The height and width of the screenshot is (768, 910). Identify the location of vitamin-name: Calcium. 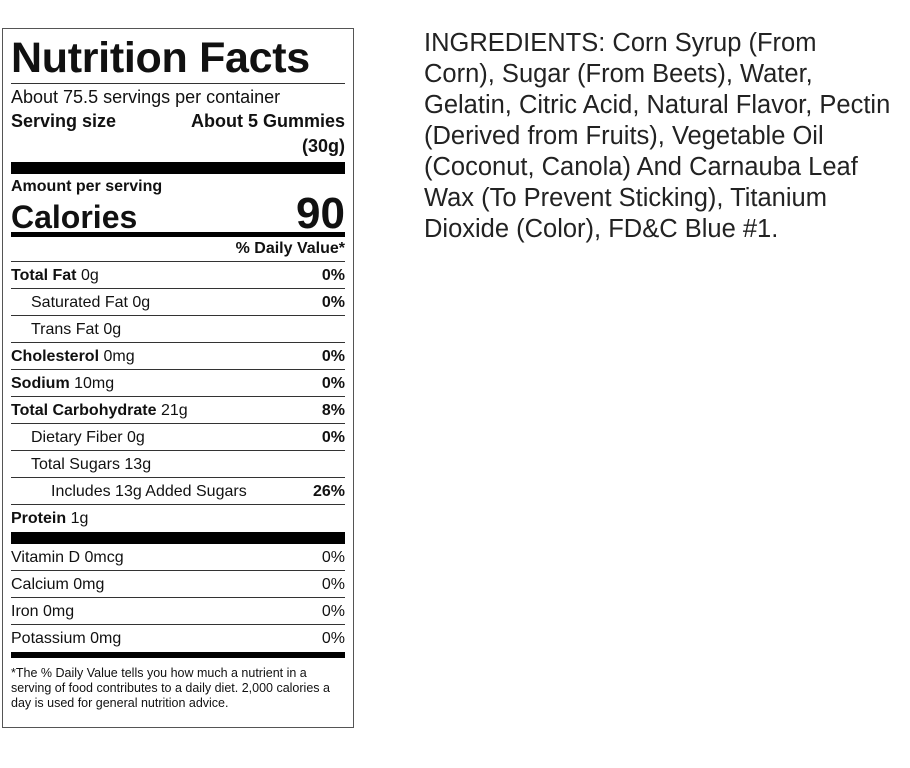
(40, 584).